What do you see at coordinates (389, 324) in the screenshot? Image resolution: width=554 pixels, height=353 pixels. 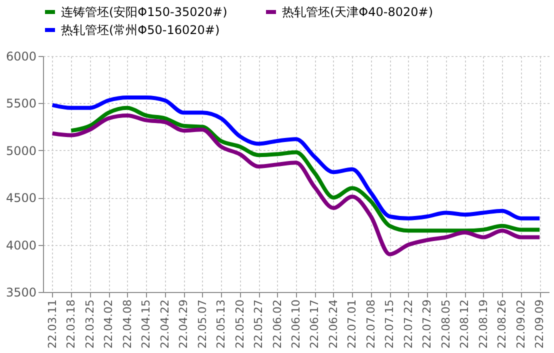 I see `x-tick-label: 22.07.15` at bounding box center [389, 324].